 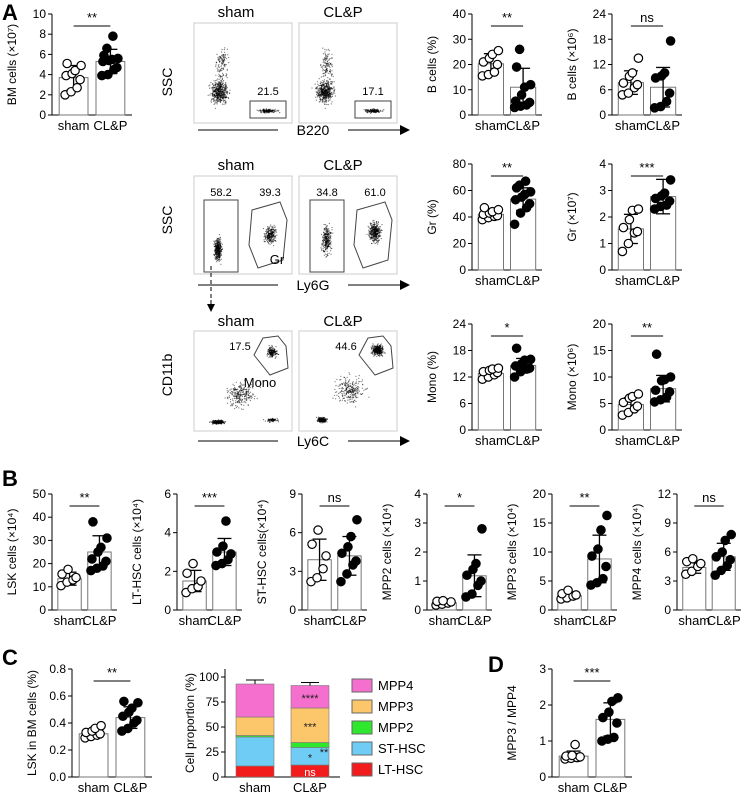 What do you see at coordinates (57, 696) in the screenshot?
I see `svg-text: 0.6` at bounding box center [57, 696].